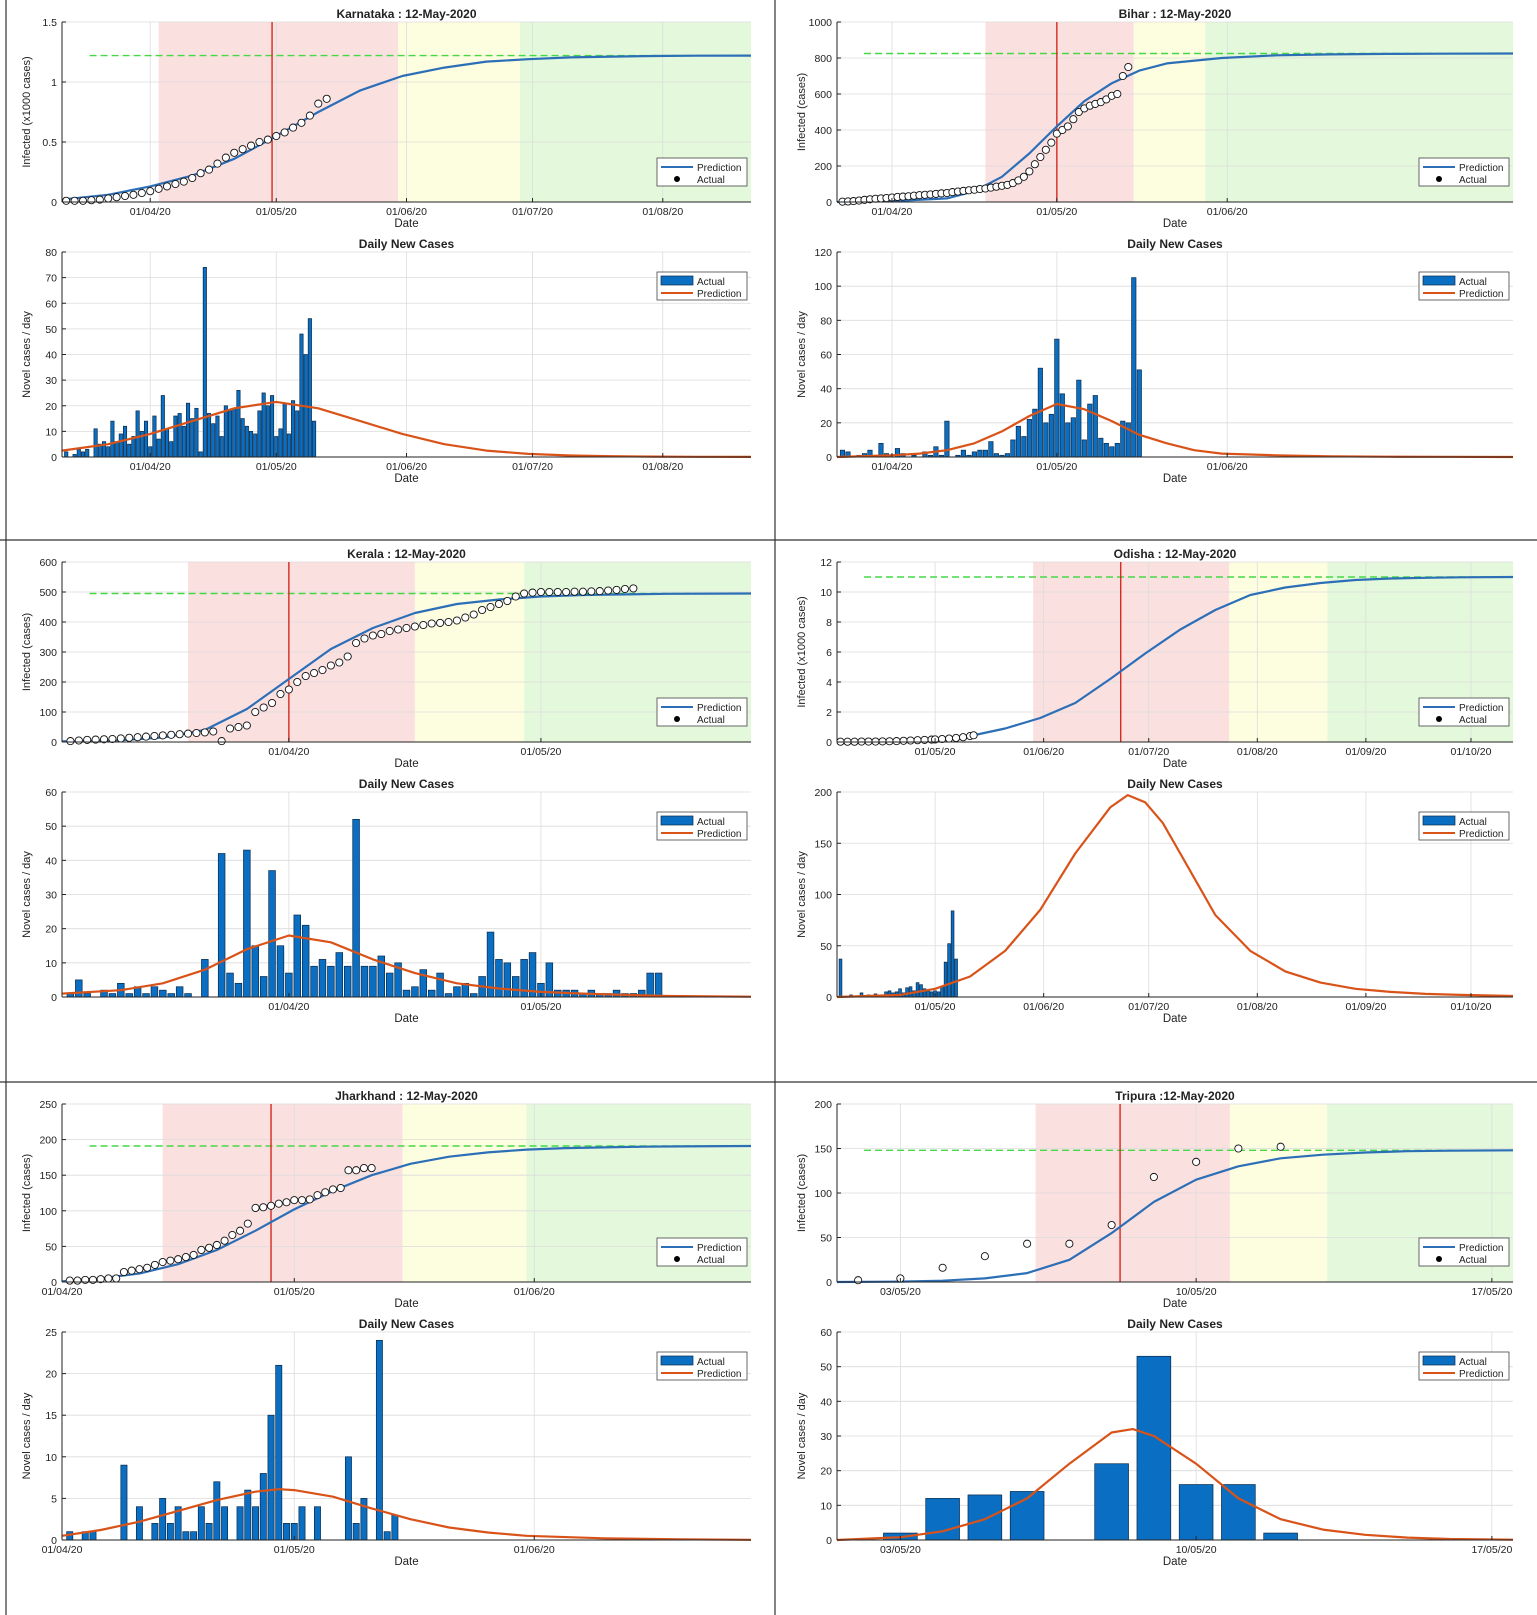 This screenshot has height=1615, width=1537. I want to click on phase-yellow-band, so click(464, 1193).